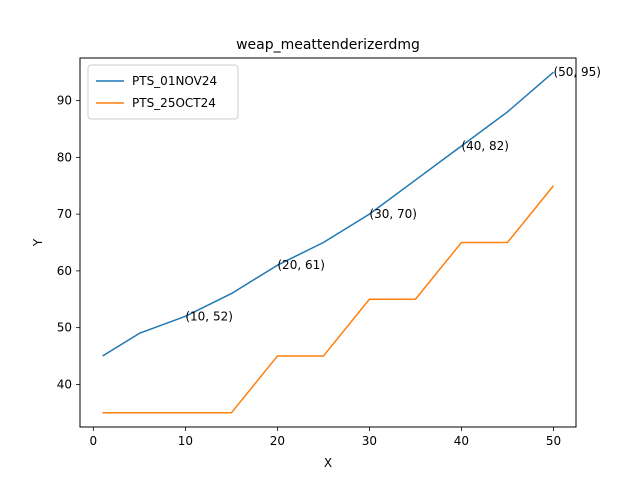  What do you see at coordinates (174, 103) in the screenshot?
I see `legend-label-pts-25oct24: PTS_25OCT24` at bounding box center [174, 103].